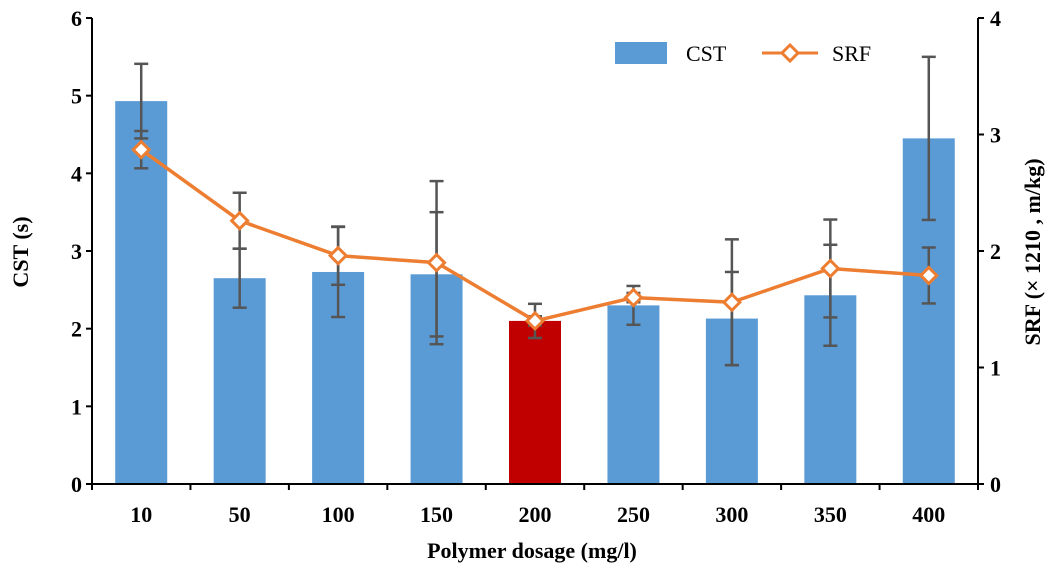 The width and height of the screenshot is (1048, 567). Describe the element at coordinates (76, 173) in the screenshot. I see `y-tick-label-4: 4` at that location.